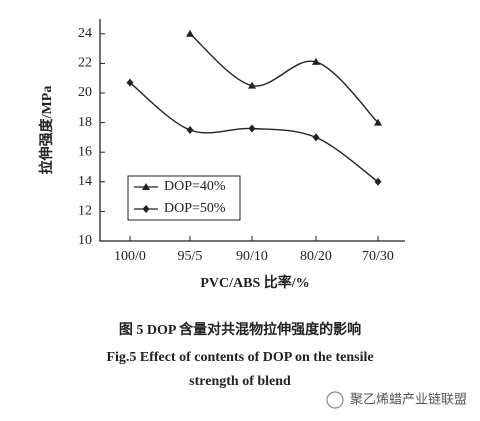 This screenshot has height=421, width=480. What do you see at coordinates (85, 33) in the screenshot?
I see `y-tick-label: 24` at bounding box center [85, 33].